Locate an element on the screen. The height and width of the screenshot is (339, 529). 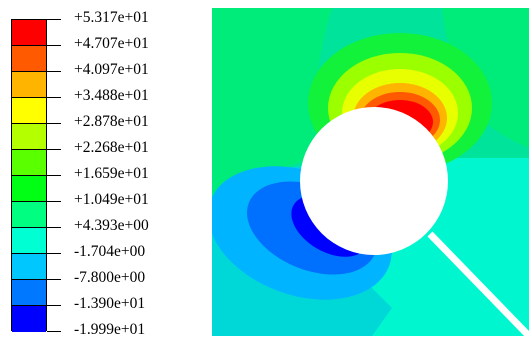
contour-band-upper-left is located at coordinates (272, 108).